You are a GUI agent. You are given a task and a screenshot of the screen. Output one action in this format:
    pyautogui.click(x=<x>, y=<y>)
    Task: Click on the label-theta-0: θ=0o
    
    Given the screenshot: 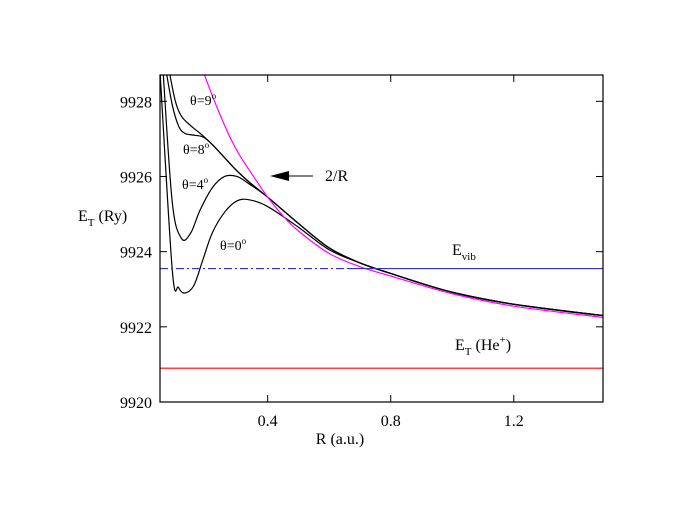 What is the action you would take?
    pyautogui.click(x=233, y=245)
    